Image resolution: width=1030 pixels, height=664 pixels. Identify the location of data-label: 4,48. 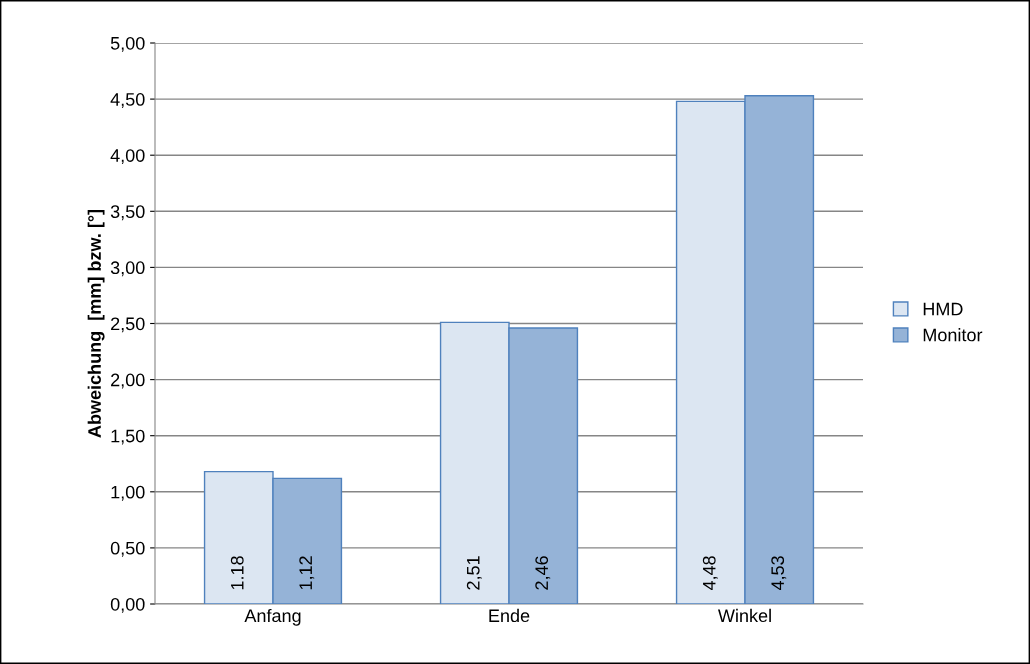
(710, 573).